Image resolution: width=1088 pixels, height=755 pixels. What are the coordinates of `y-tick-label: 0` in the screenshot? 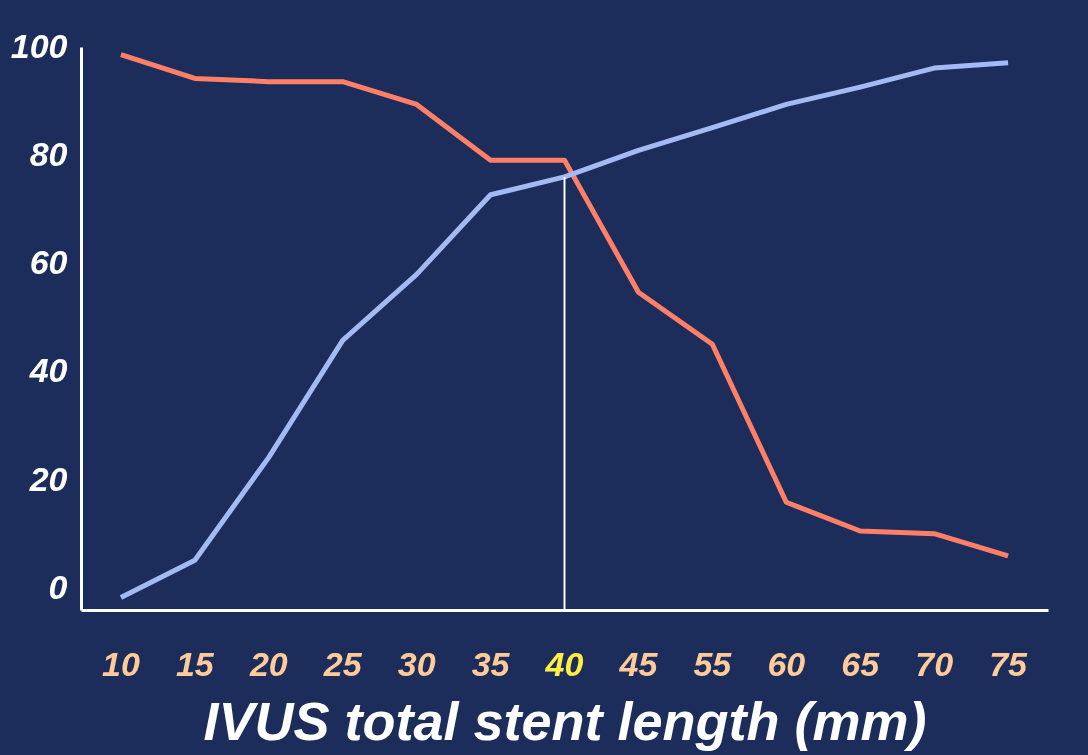 It's located at (58, 586).